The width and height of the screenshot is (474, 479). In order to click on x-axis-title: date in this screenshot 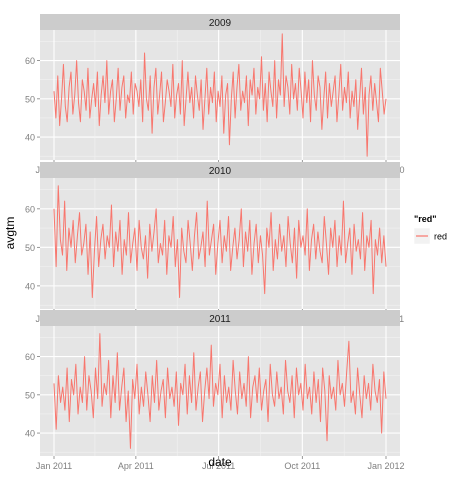, I will do `click(220, 462)`.